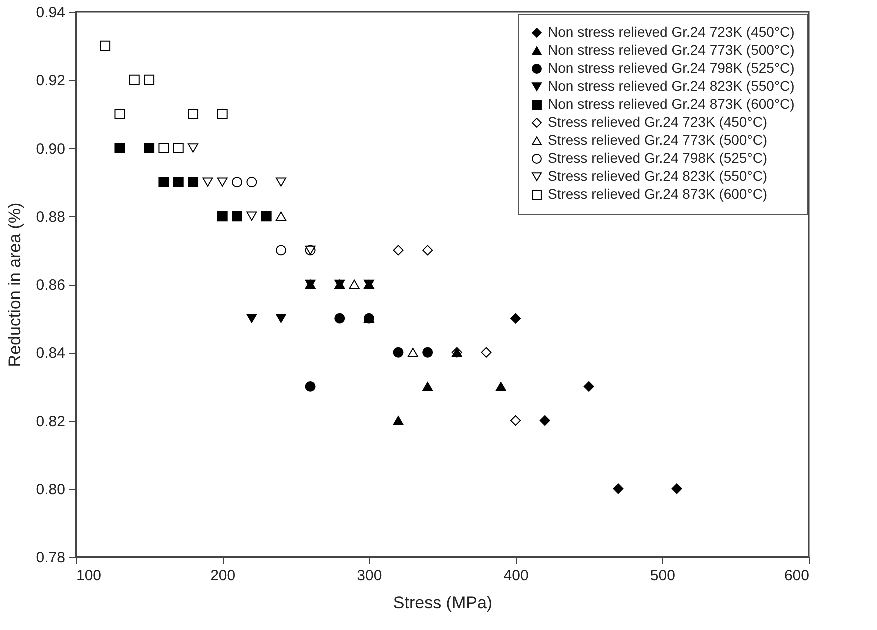 This screenshot has height=630, width=877. What do you see at coordinates (658, 176) in the screenshot?
I see `legend-label: Stress relieved Gr.24 823K (550°C)` at bounding box center [658, 176].